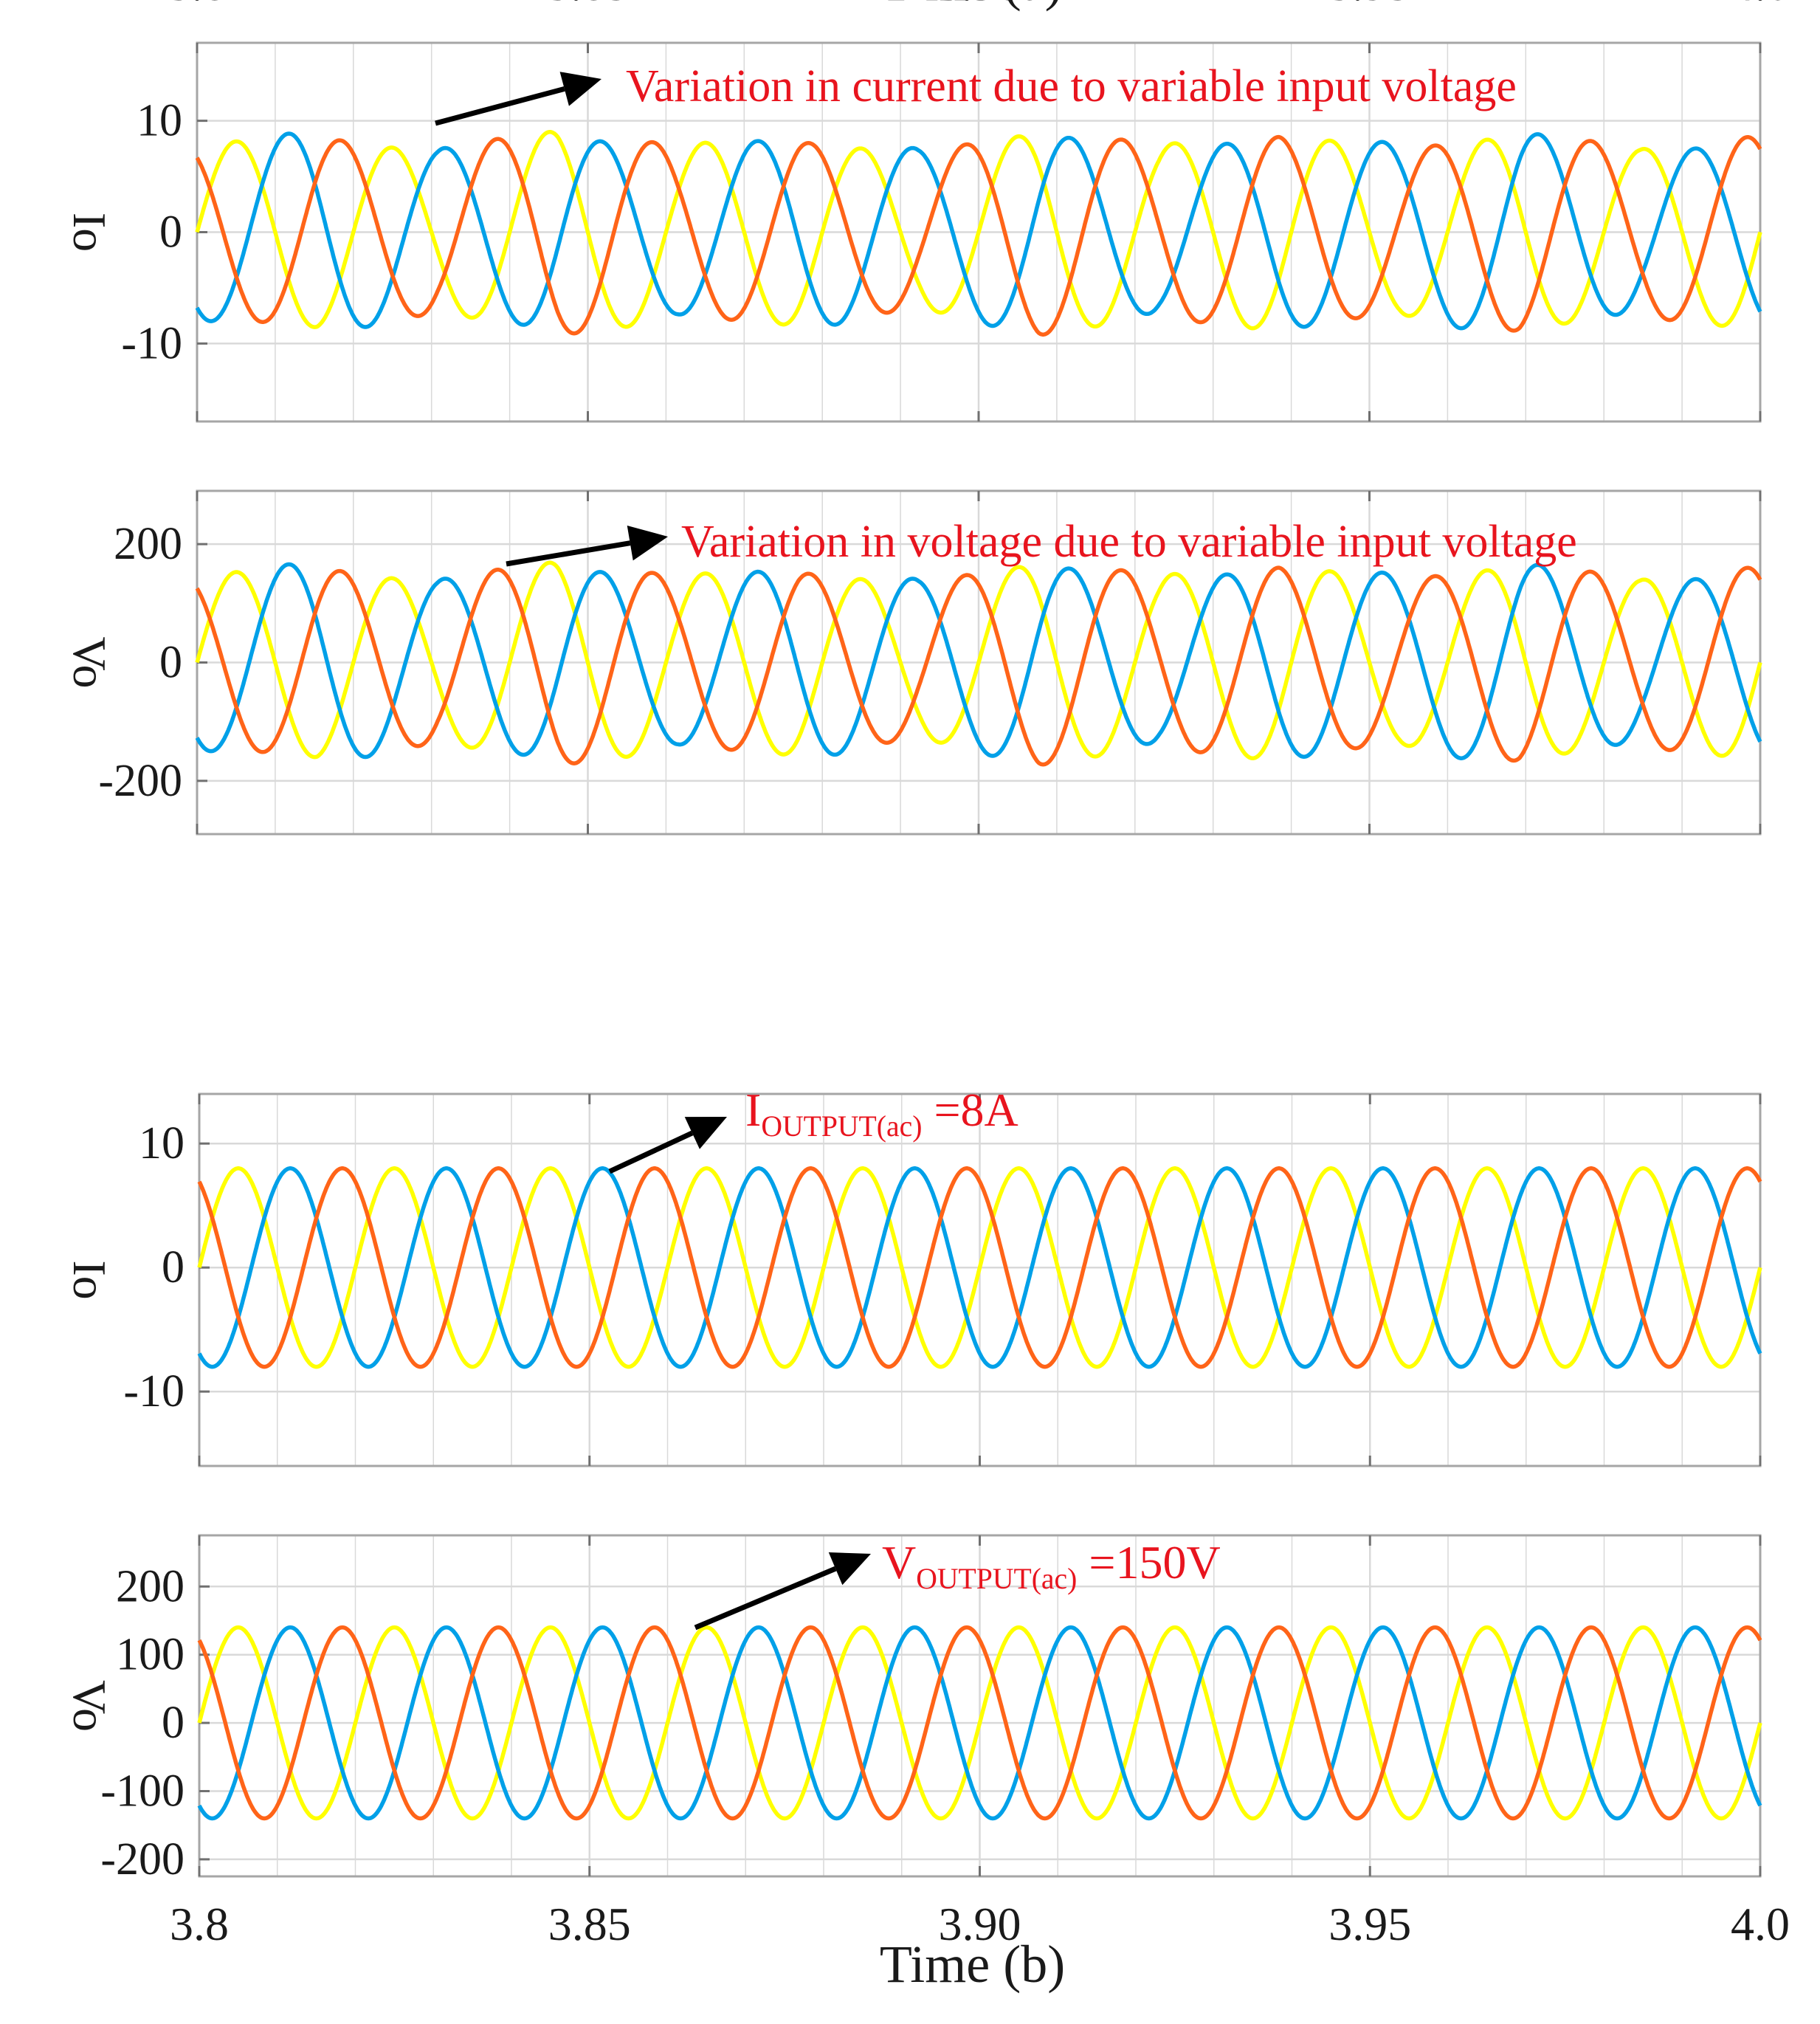 The height and width of the screenshot is (2024, 1820). What do you see at coordinates (142, 1791) in the screenshot?
I see `y-tick-label: -100` at bounding box center [142, 1791].